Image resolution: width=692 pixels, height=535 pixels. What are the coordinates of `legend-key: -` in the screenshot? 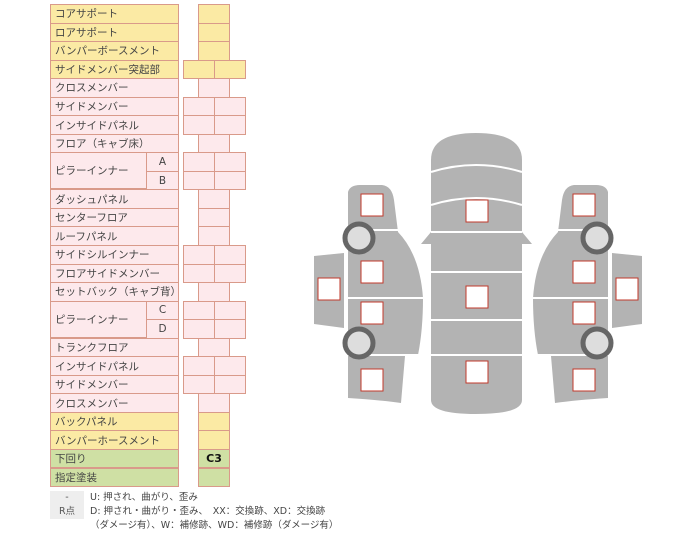 It's located at (67, 498).